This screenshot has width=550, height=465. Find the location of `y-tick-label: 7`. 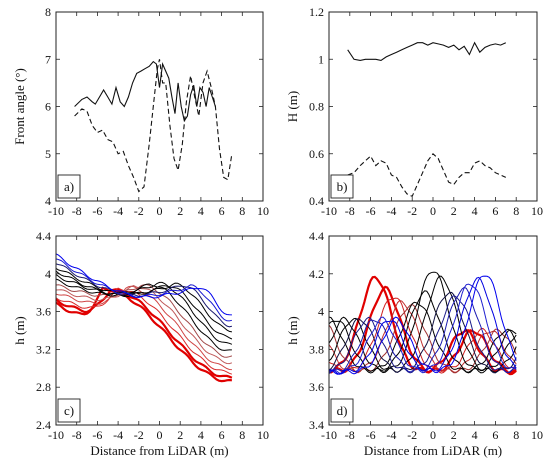

y-tick-label: 7 is located at coordinates (48, 59).